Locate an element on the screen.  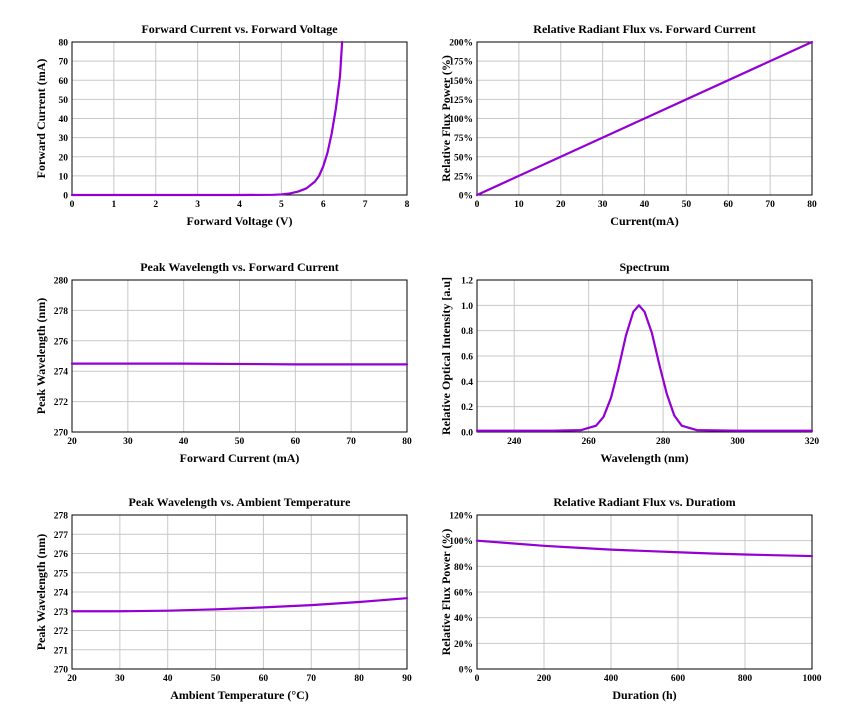
y-axis-label: Forward Current (mA) is located at coordinates (41, 119).